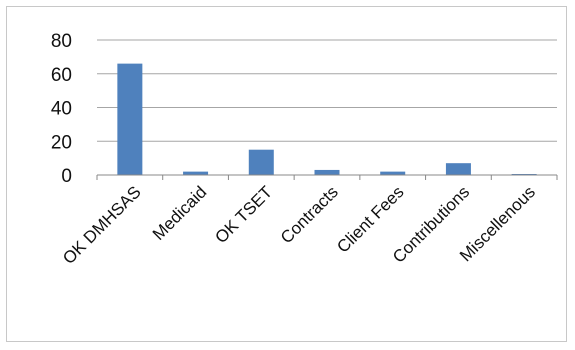  What do you see at coordinates (261, 162) in the screenshot?
I see `bar-ok-tset` at bounding box center [261, 162].